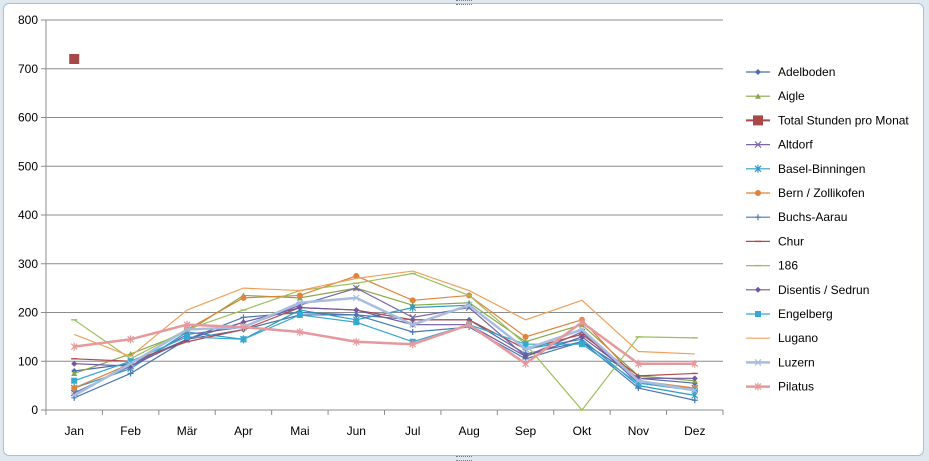 This screenshot has height=461, width=929. What do you see at coordinates (772, 266) in the screenshot?
I see `legend-item: 186` at bounding box center [772, 266].